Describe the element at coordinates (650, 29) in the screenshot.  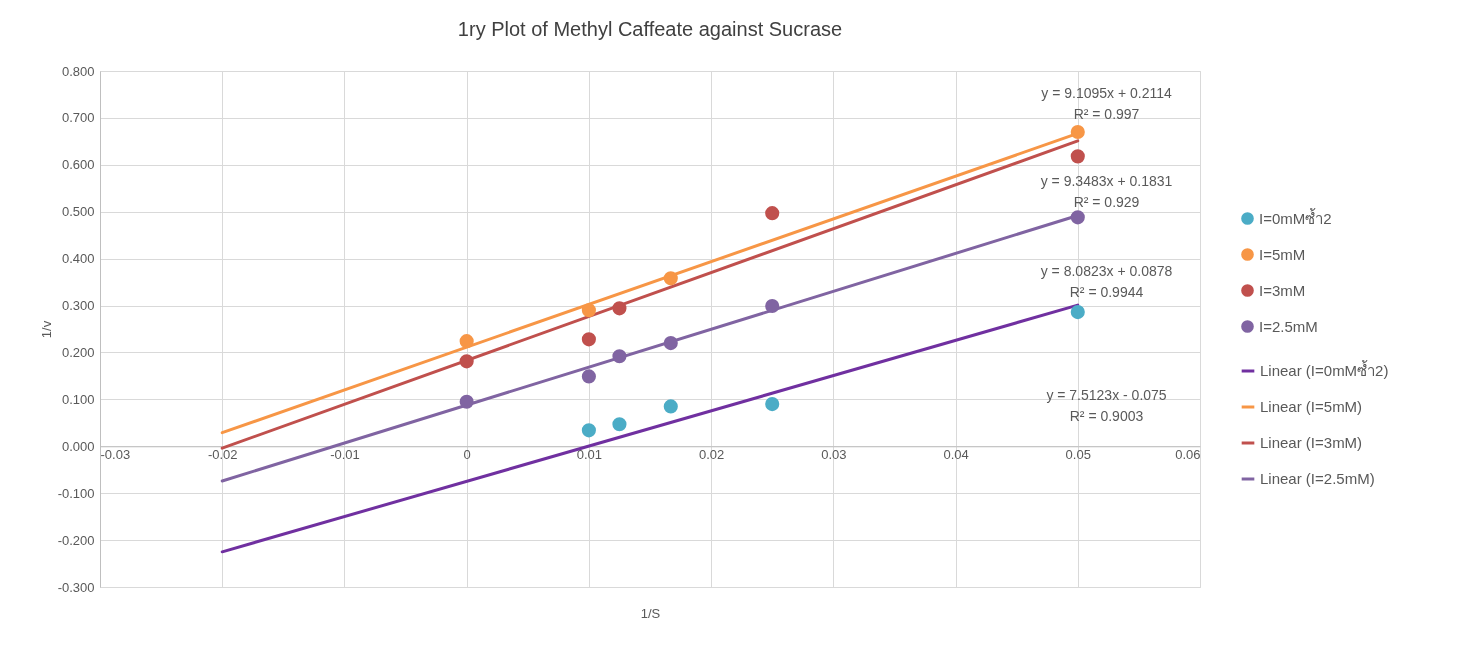
I see `chart-title: 1ry Plot of Methyl Caffeate against Sucrase` at that location.